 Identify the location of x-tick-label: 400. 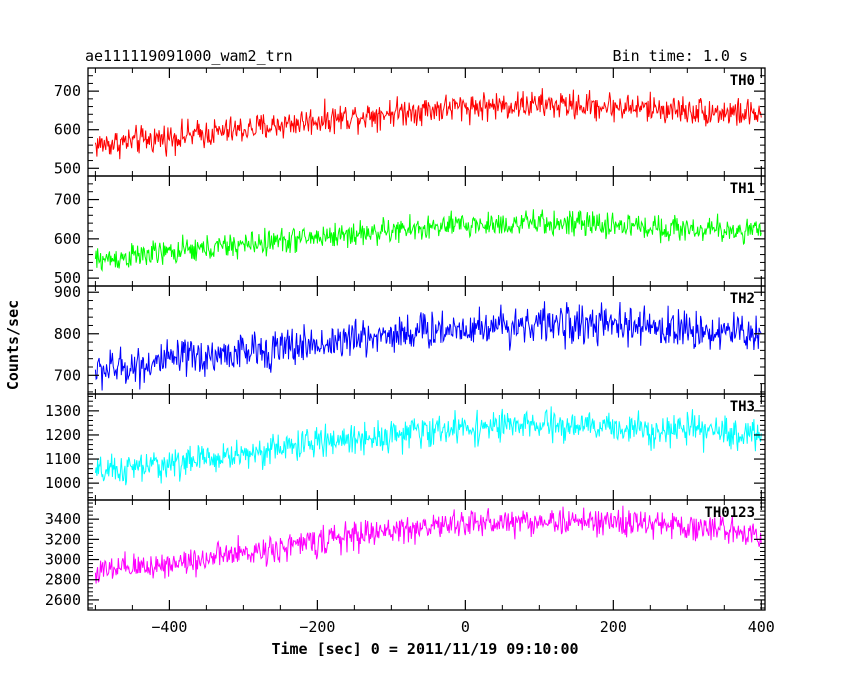
(761, 627).